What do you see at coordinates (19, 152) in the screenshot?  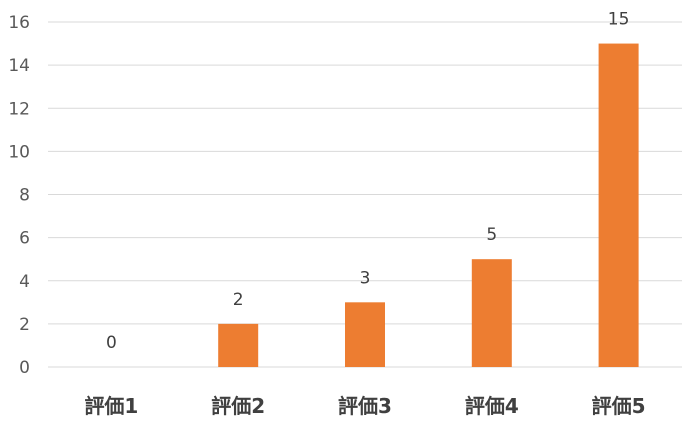 I see `y-tick-label: 10` at bounding box center [19, 152].